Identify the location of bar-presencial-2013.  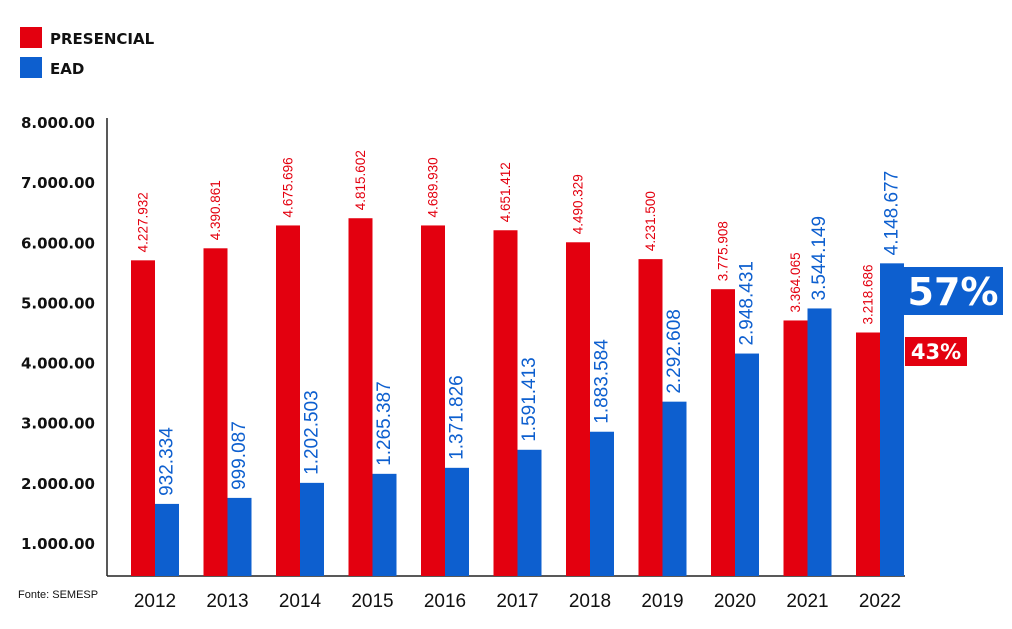
(215, 412).